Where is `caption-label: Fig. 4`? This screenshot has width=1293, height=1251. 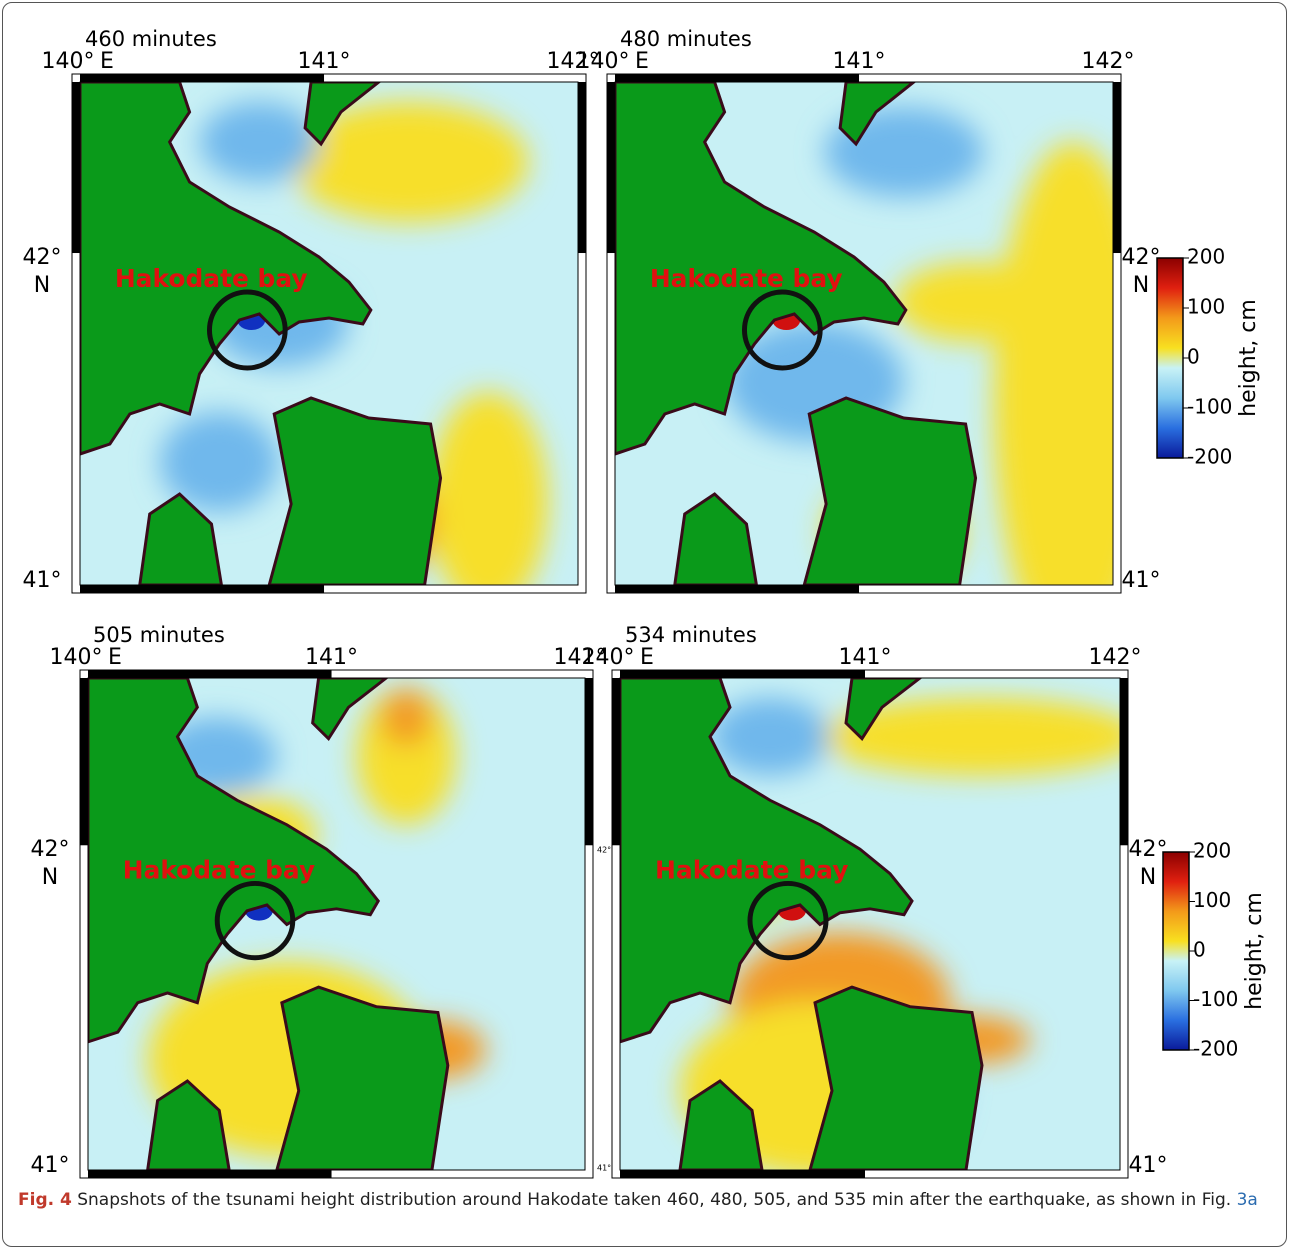 caption-label: Fig. 4 is located at coordinates (45, 1200).